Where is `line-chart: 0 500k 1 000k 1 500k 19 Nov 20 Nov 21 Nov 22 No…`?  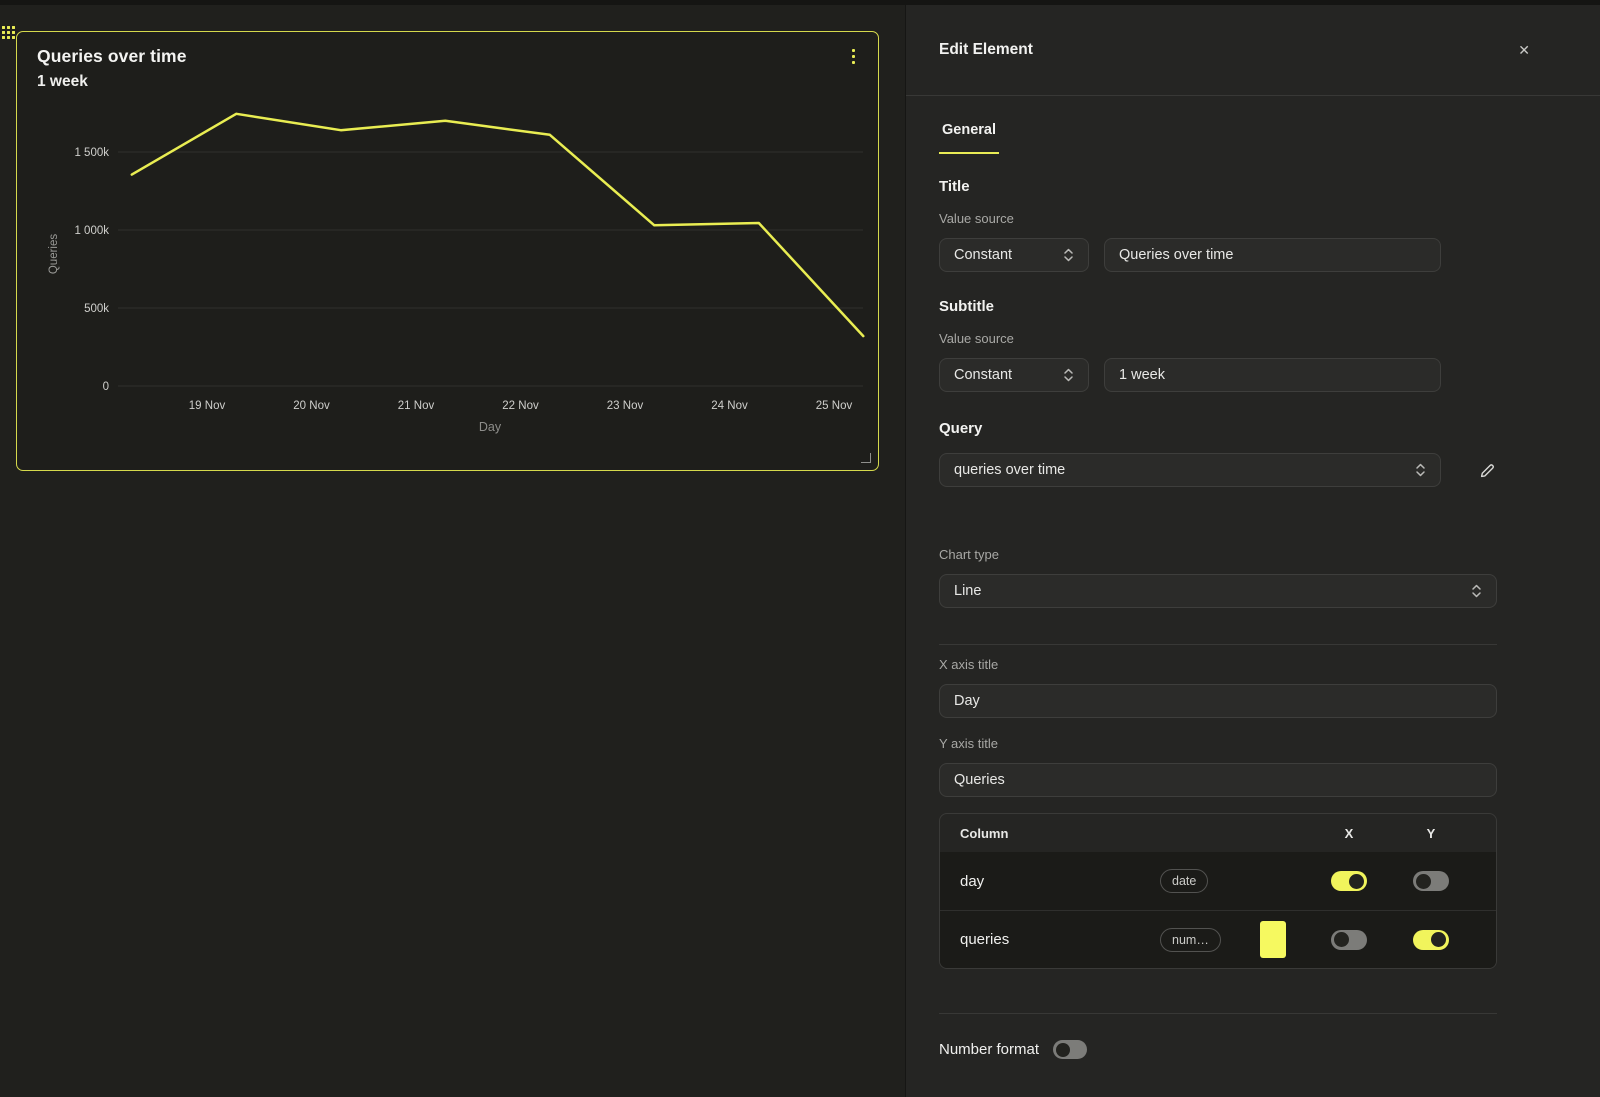 line-chart: 0 500k 1 000k 1 500k 19 Nov 20 Nov 21 Nov 22 No… is located at coordinates (456, 273).